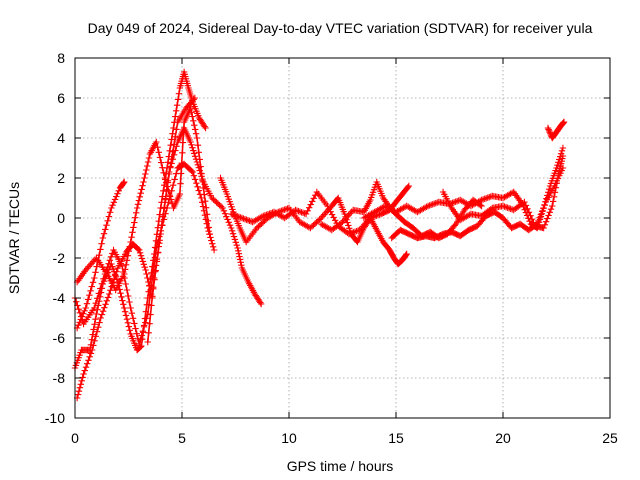  What do you see at coordinates (61, 138) in the screenshot?
I see `y-tick-label: 4` at bounding box center [61, 138].